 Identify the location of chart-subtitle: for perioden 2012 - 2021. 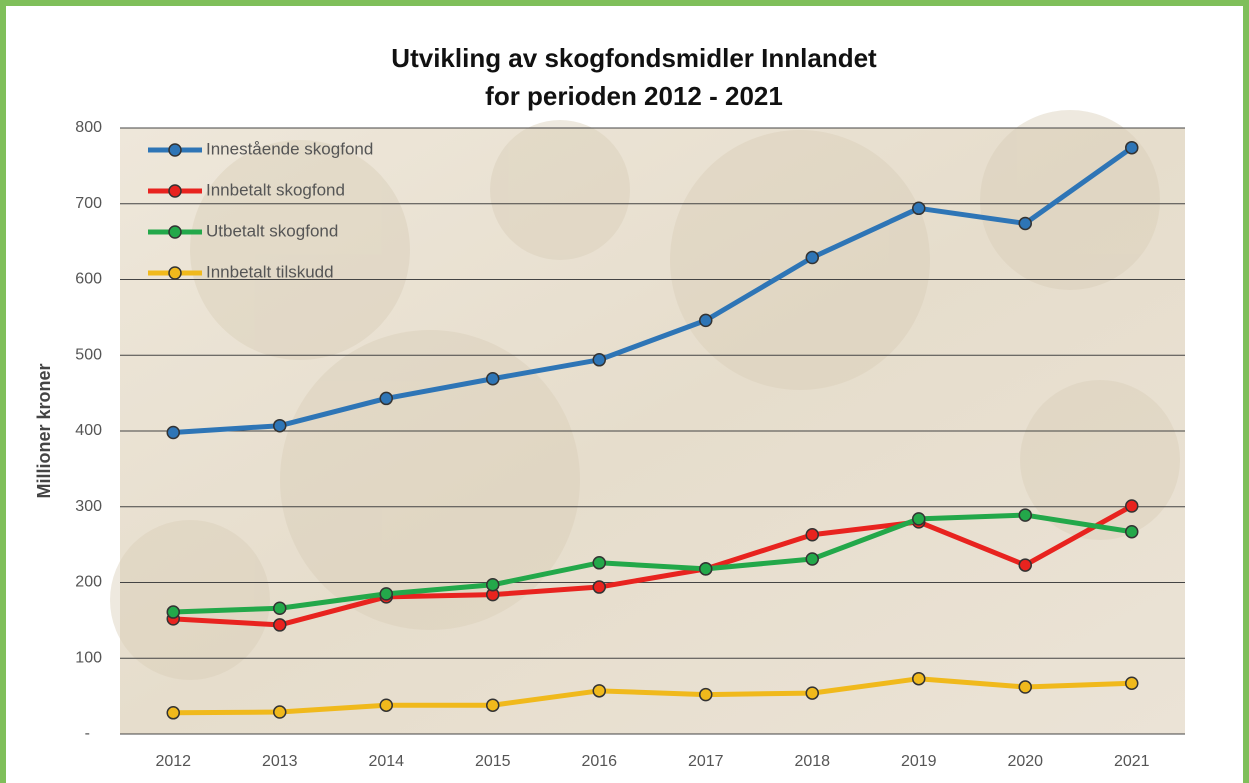
(634, 96).